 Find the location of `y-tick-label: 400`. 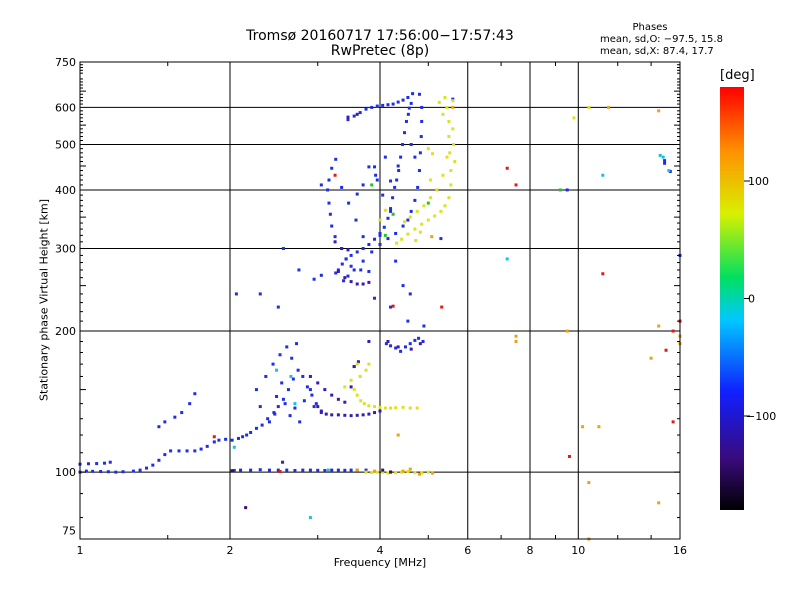

y-tick-label: 400 is located at coordinates (65, 190).